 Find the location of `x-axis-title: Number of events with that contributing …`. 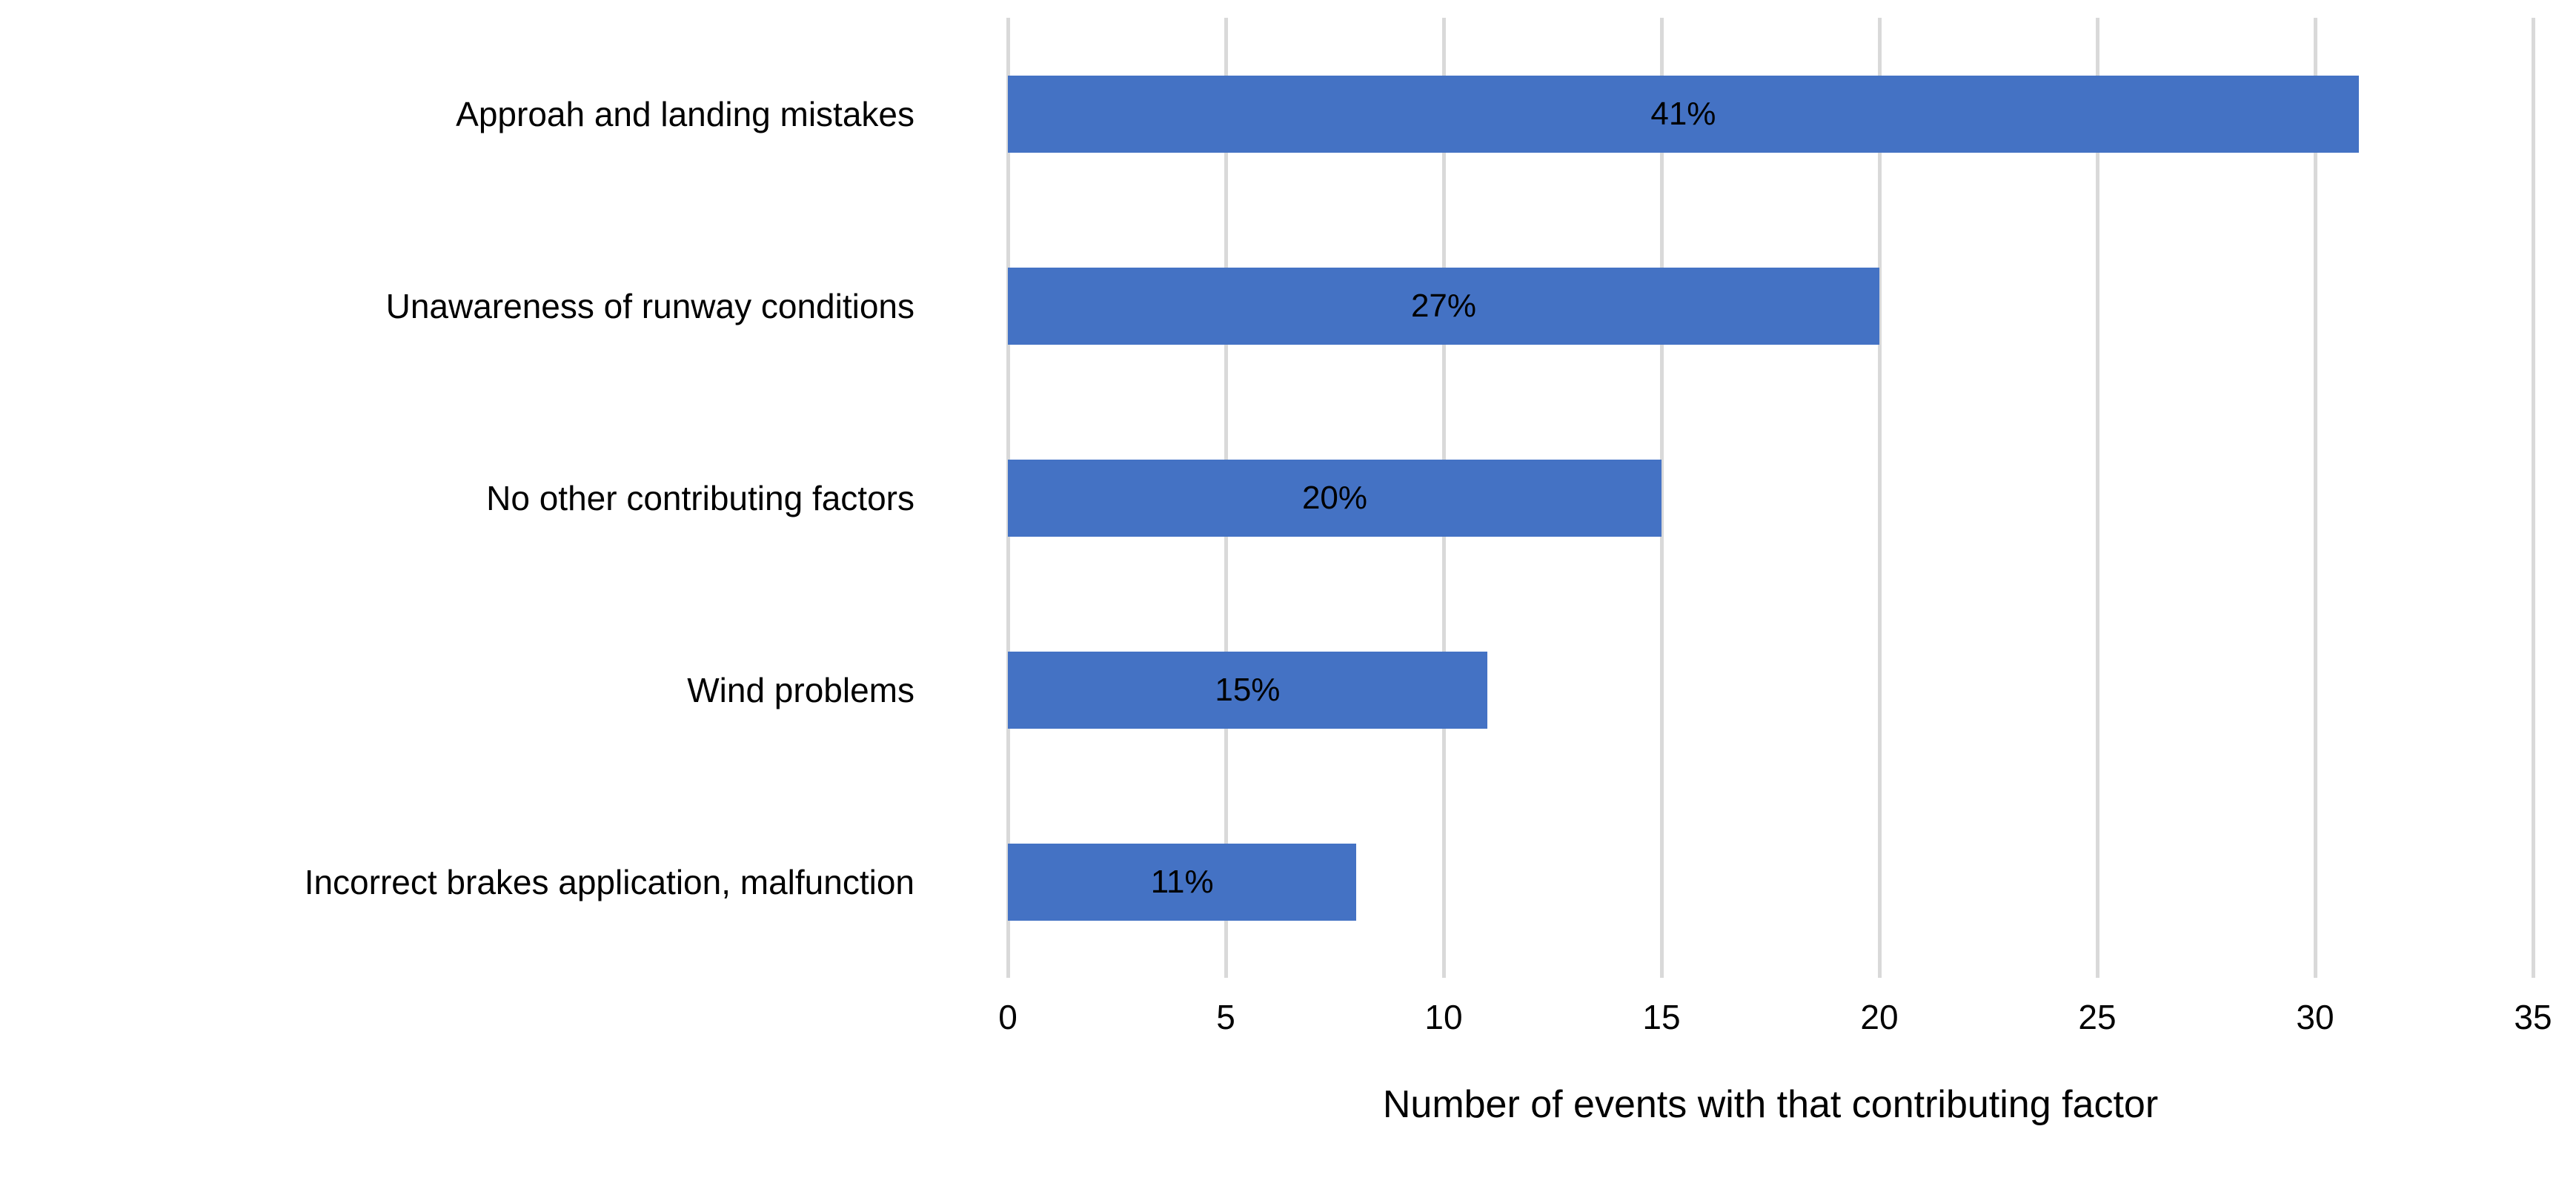

x-axis-title: Number of events with that contributing … is located at coordinates (1770, 1104).